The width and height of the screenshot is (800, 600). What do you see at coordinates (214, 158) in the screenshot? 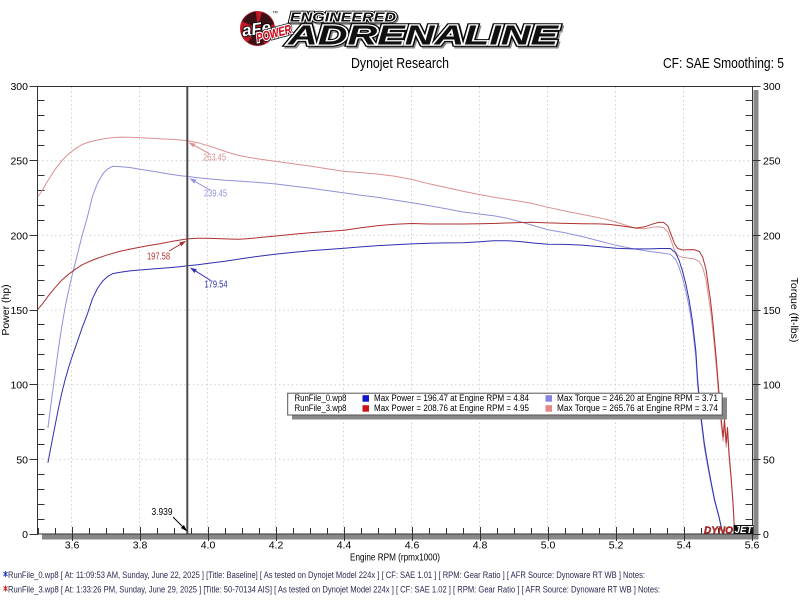
I see `svg-text: 263.45` at bounding box center [214, 158].